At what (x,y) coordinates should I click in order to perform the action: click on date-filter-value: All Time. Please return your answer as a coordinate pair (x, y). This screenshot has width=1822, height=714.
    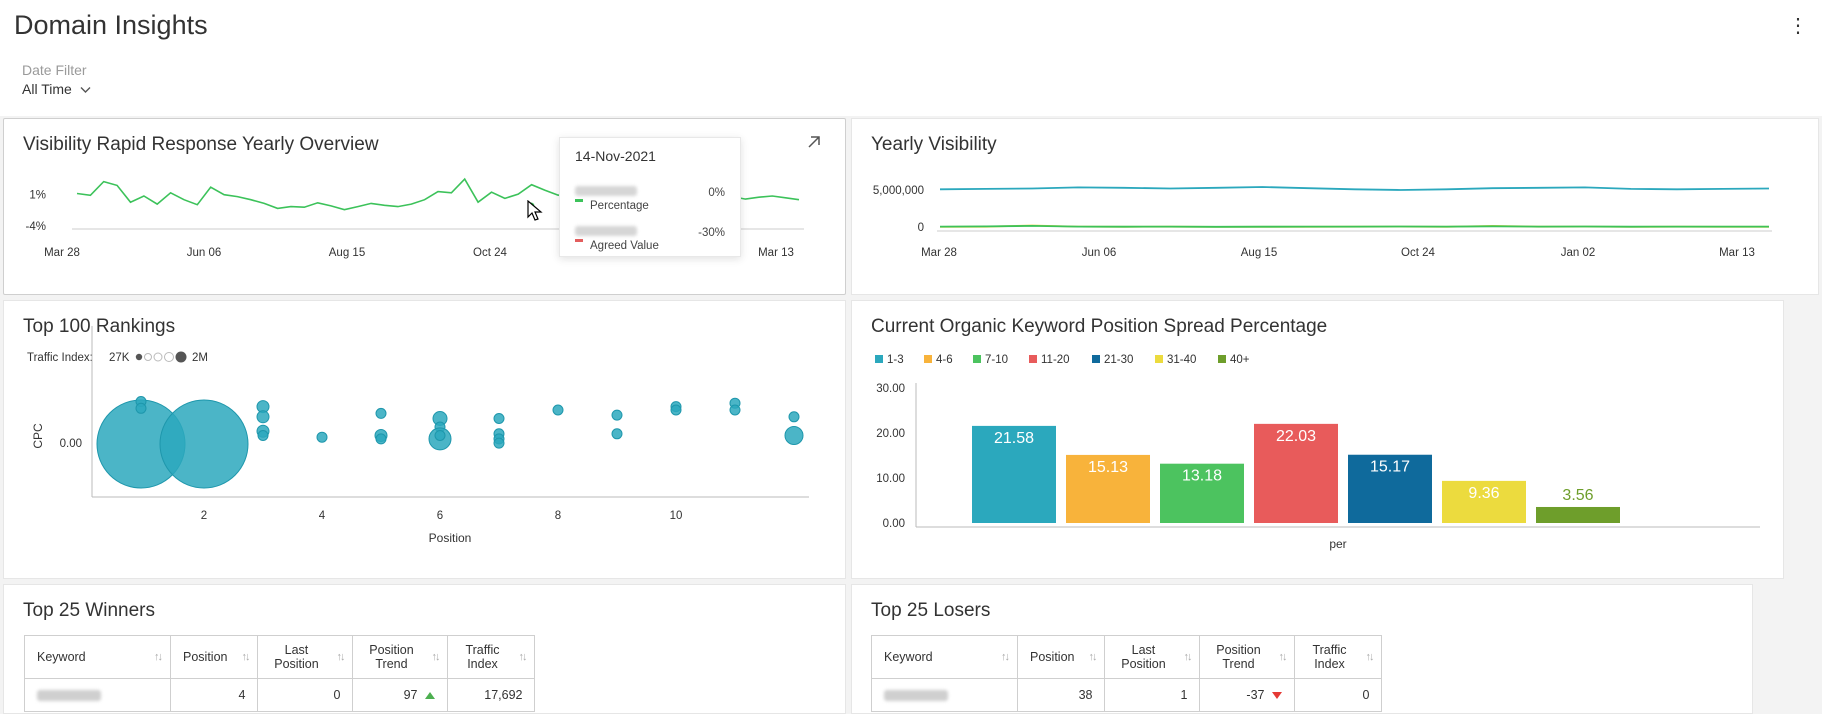
    Looking at the image, I should click on (47, 89).